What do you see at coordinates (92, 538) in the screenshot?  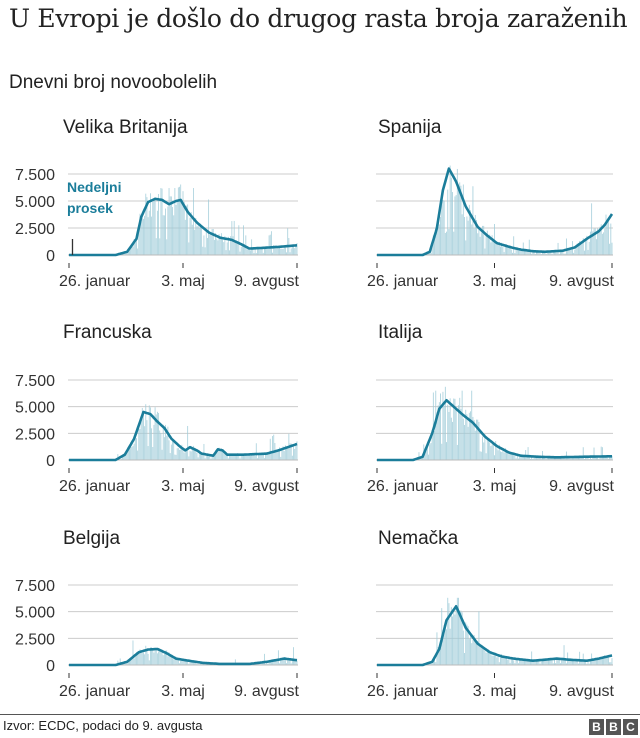 I see `panel-title-belgium: Belgija` at bounding box center [92, 538].